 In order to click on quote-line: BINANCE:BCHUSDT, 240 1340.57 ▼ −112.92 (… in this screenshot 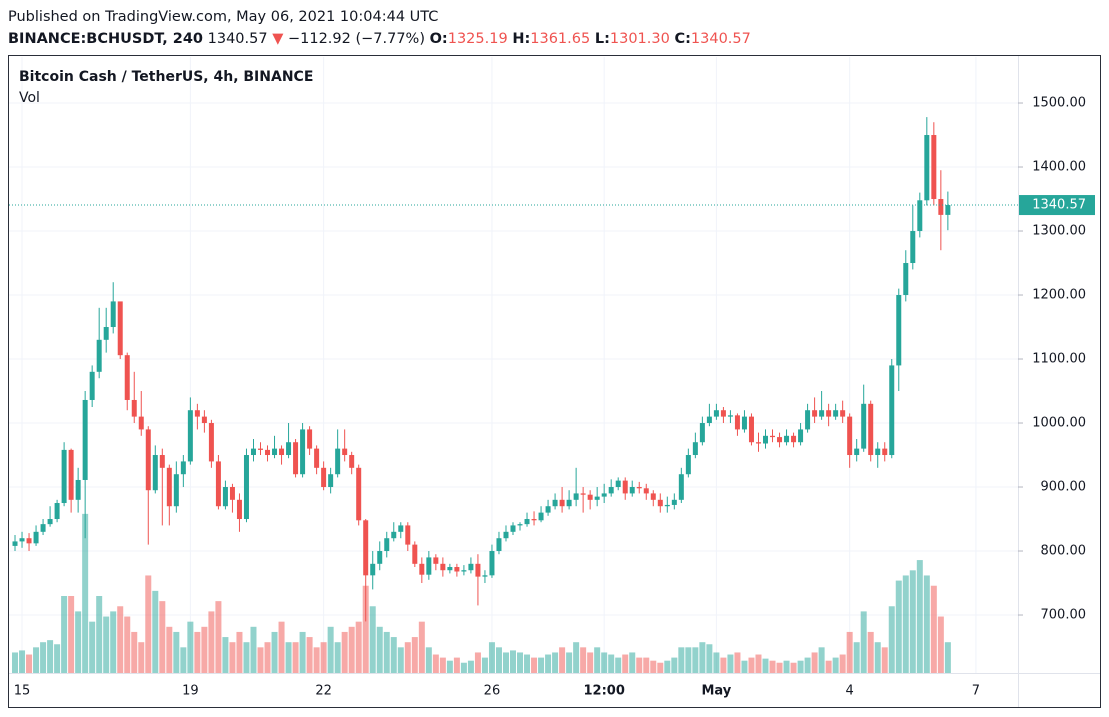, I will do `click(379, 39)`.